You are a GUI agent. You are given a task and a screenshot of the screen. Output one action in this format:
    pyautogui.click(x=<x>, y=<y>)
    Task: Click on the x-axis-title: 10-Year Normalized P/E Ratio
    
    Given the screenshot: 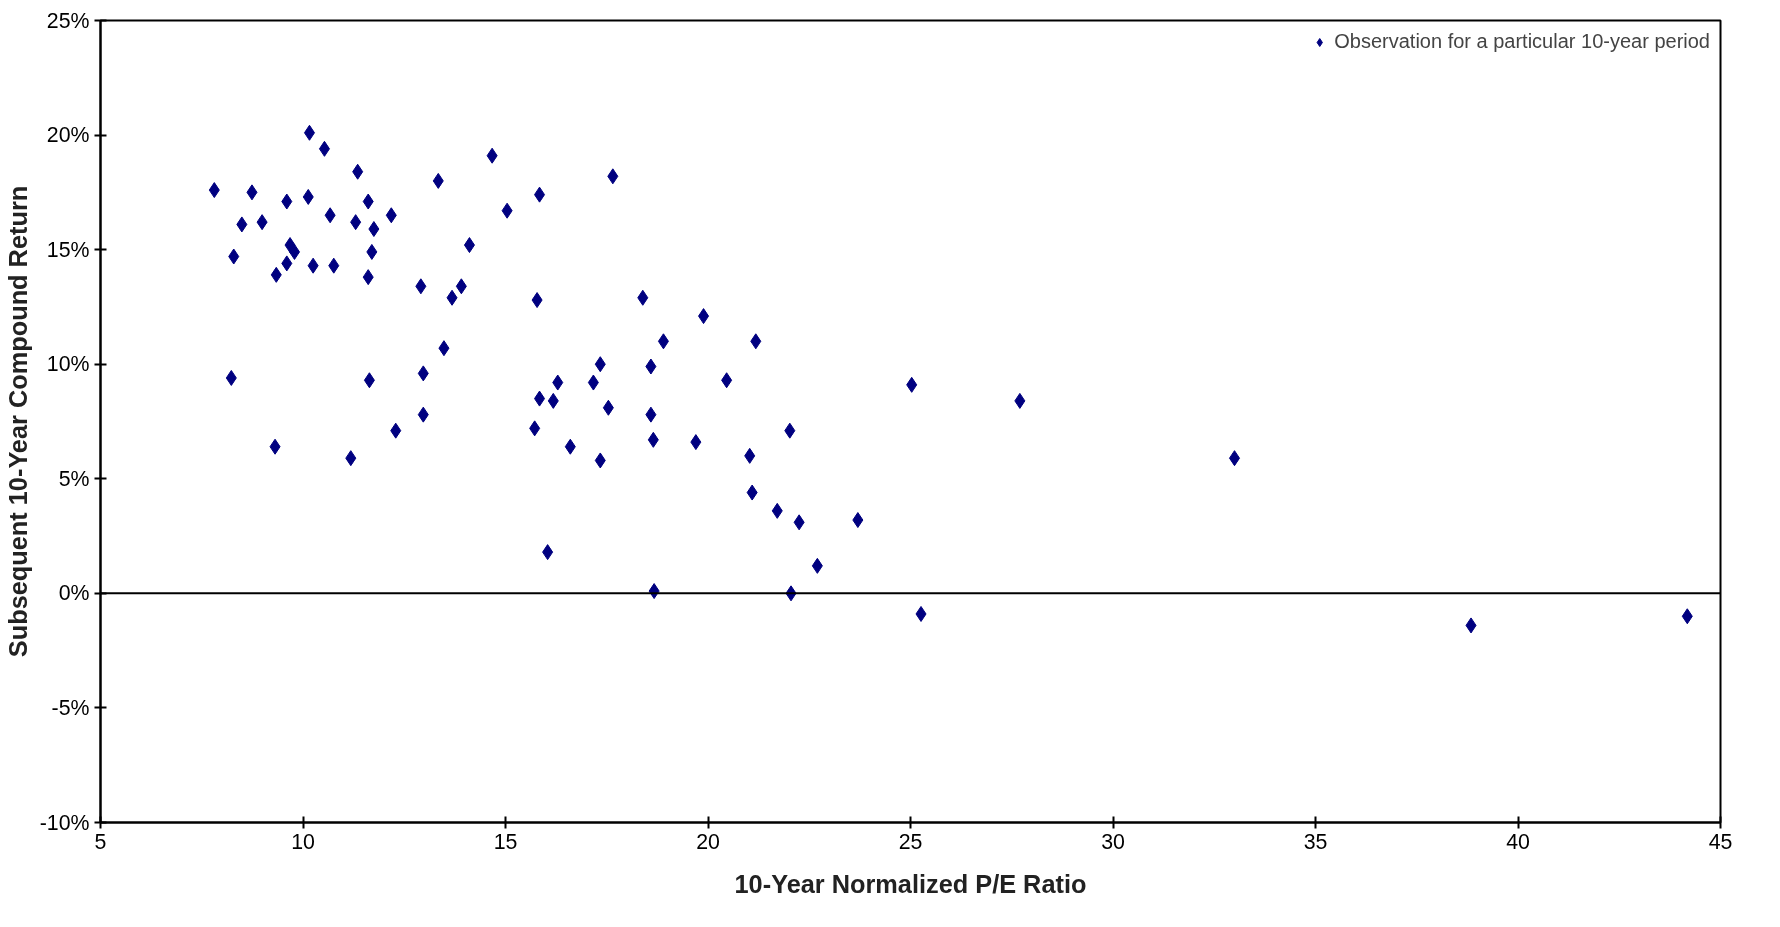 What is the action you would take?
    pyautogui.click(x=910, y=883)
    